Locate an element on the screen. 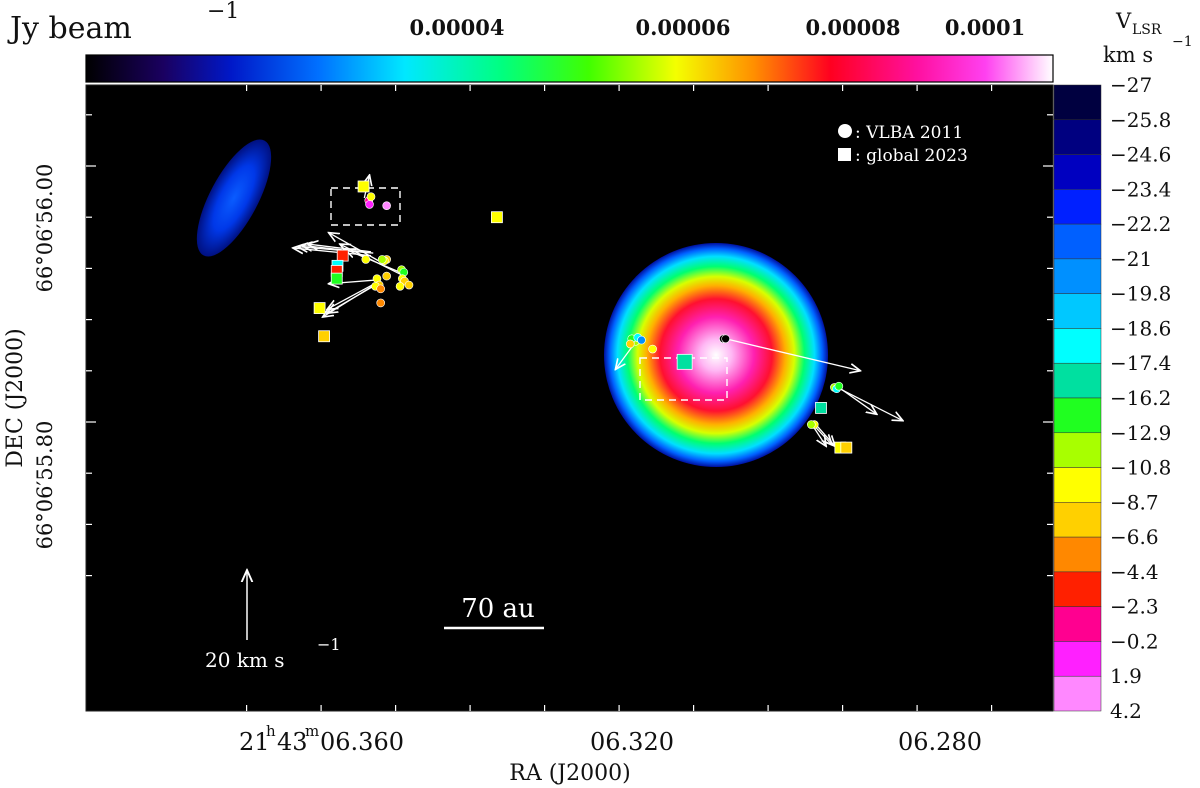 Image resolution: width=1200 pixels, height=788 pixels. legend-global-label: : global 2023 is located at coordinates (911, 156).